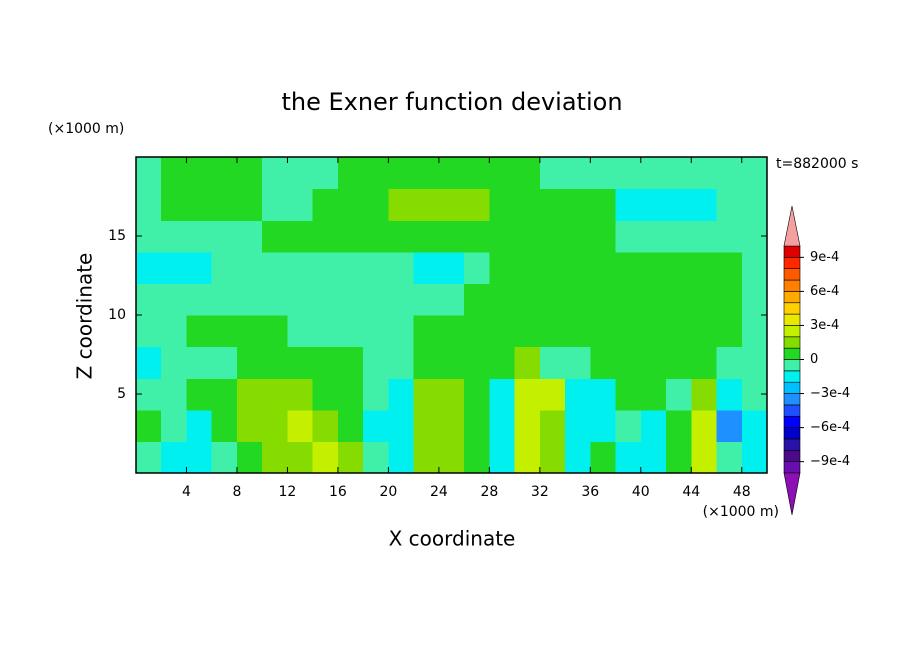  What do you see at coordinates (691, 492) in the screenshot?
I see `x-tick-label: 44` at bounding box center [691, 492].